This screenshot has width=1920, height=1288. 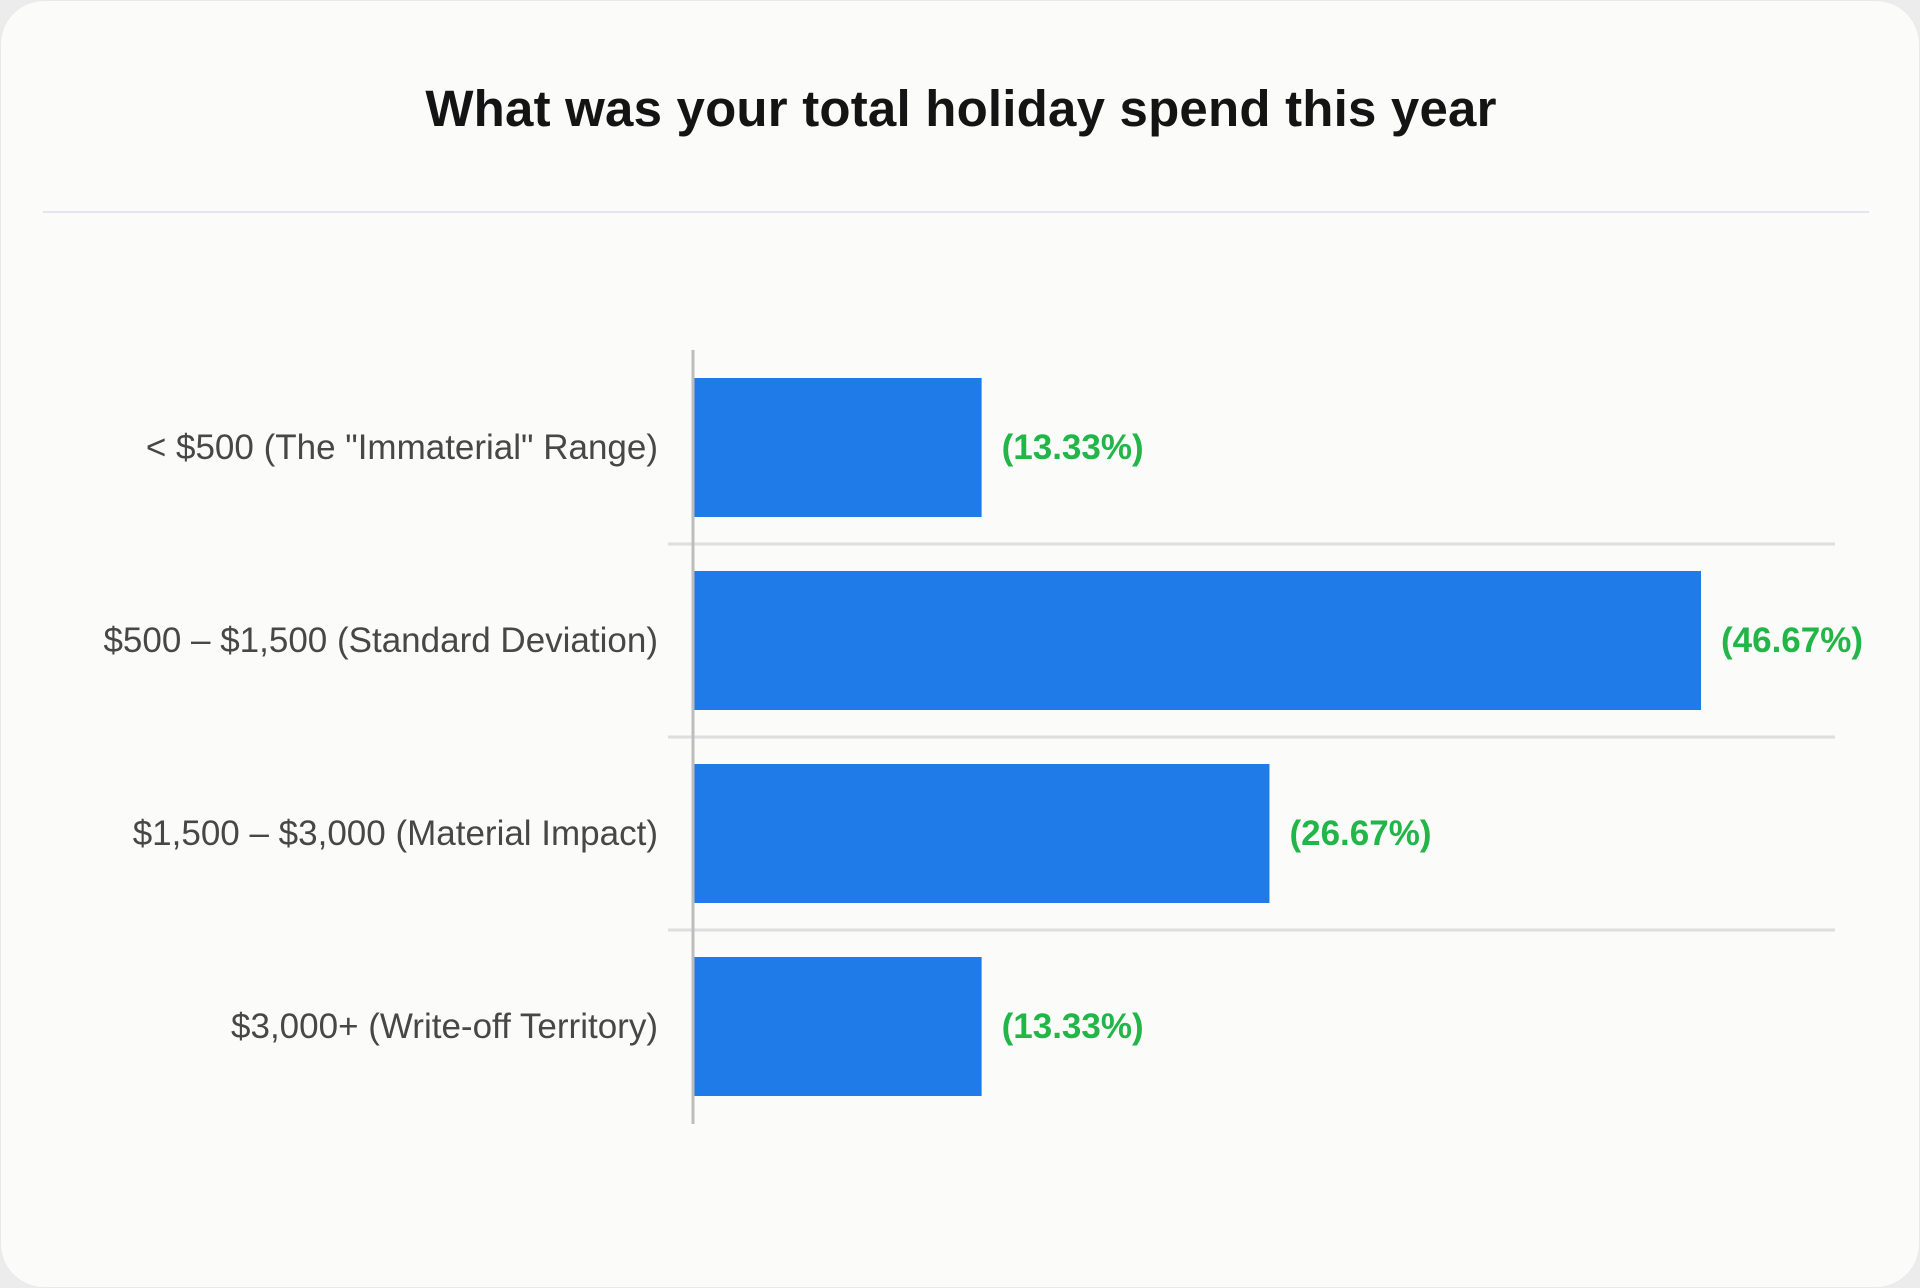 What do you see at coordinates (444, 1026) in the screenshot?
I see `category-label: $3,000+ (Write-off Territory)` at bounding box center [444, 1026].